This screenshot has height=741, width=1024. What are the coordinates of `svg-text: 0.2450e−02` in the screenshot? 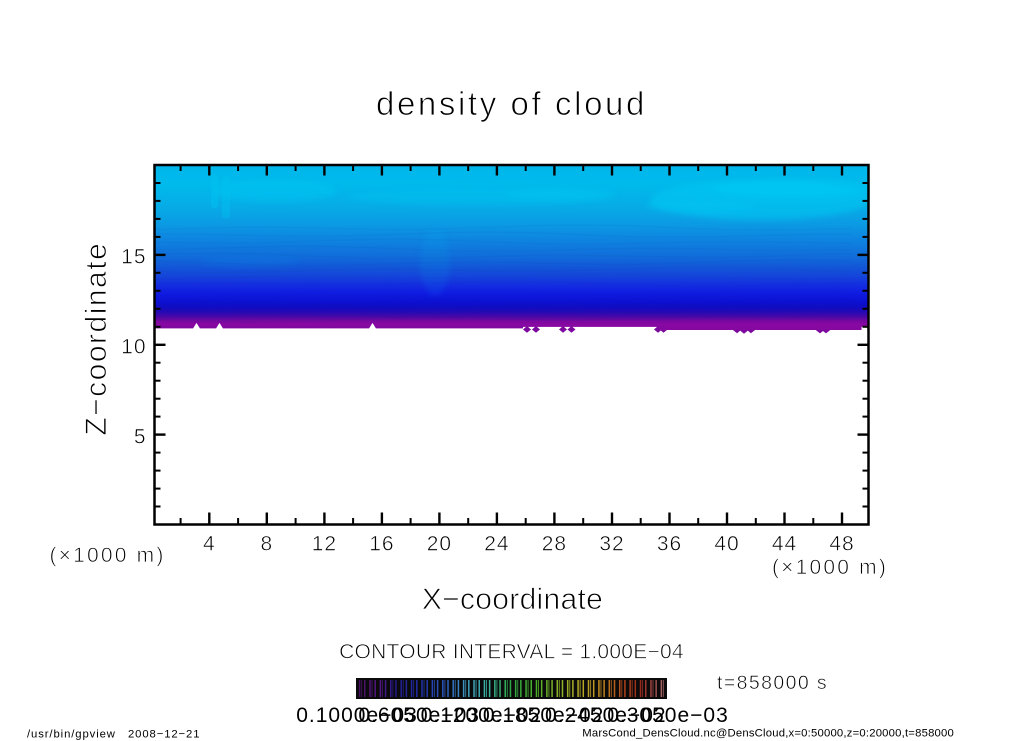 It's located at (606, 715).